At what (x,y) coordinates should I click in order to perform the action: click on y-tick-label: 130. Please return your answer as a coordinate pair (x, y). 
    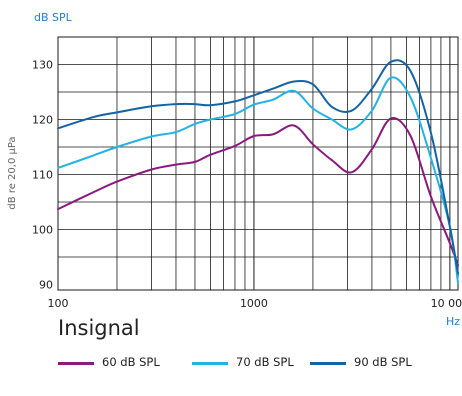
    Looking at the image, I should click on (42, 65).